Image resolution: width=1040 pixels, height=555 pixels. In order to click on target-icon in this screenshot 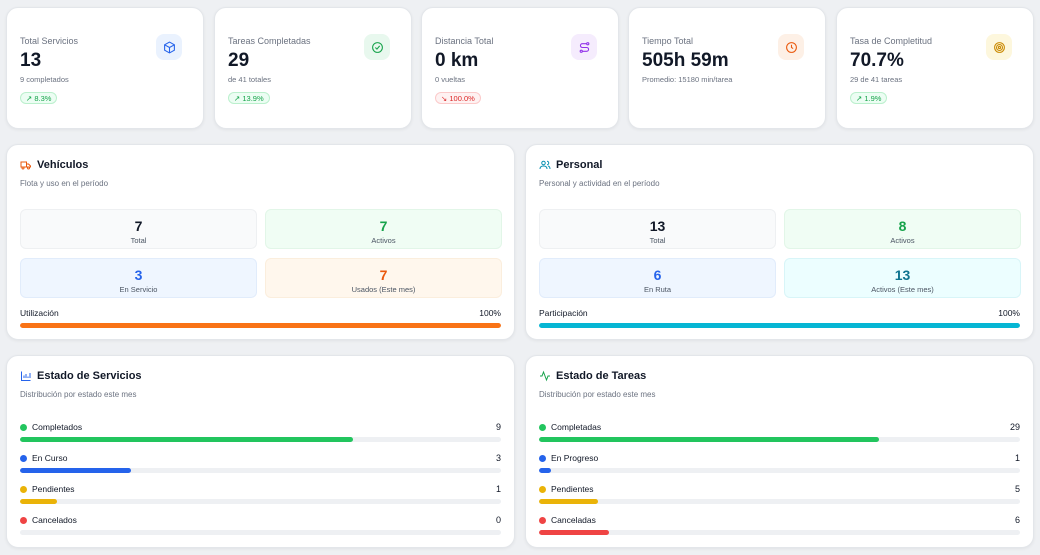, I will do `click(999, 47)`.